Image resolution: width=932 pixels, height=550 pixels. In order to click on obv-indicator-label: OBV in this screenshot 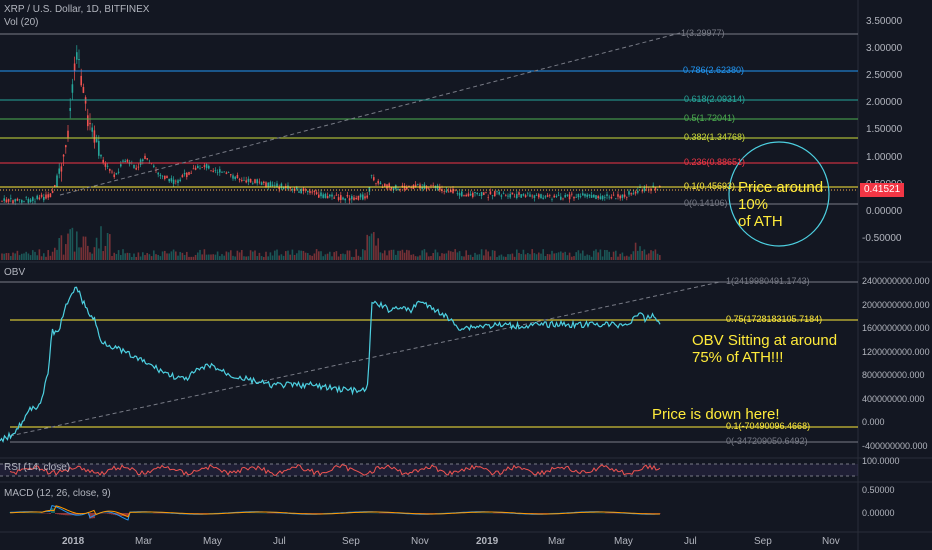, I will do `click(15, 272)`.